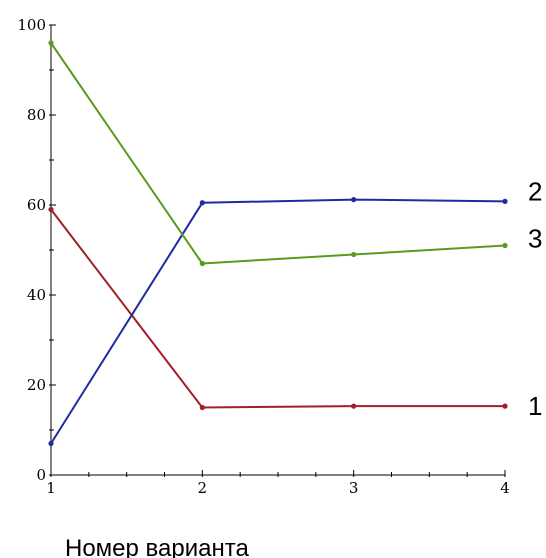 The image size is (546, 558). Describe the element at coordinates (354, 488) in the screenshot. I see `x-tick-label: 3` at that location.